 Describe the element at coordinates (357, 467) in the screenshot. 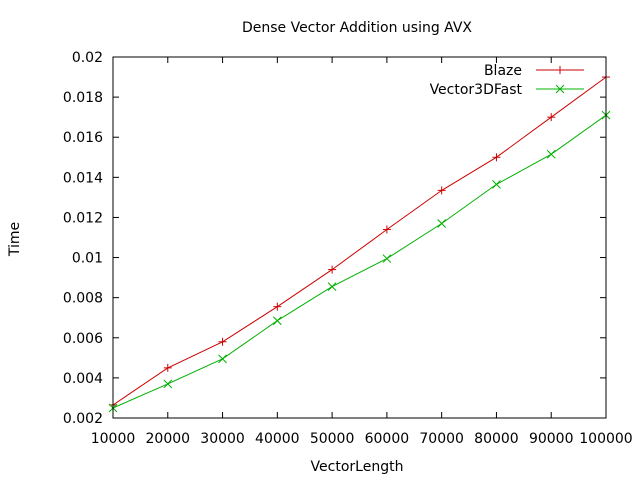

I see `x-axis-label: VectorLength` at that location.